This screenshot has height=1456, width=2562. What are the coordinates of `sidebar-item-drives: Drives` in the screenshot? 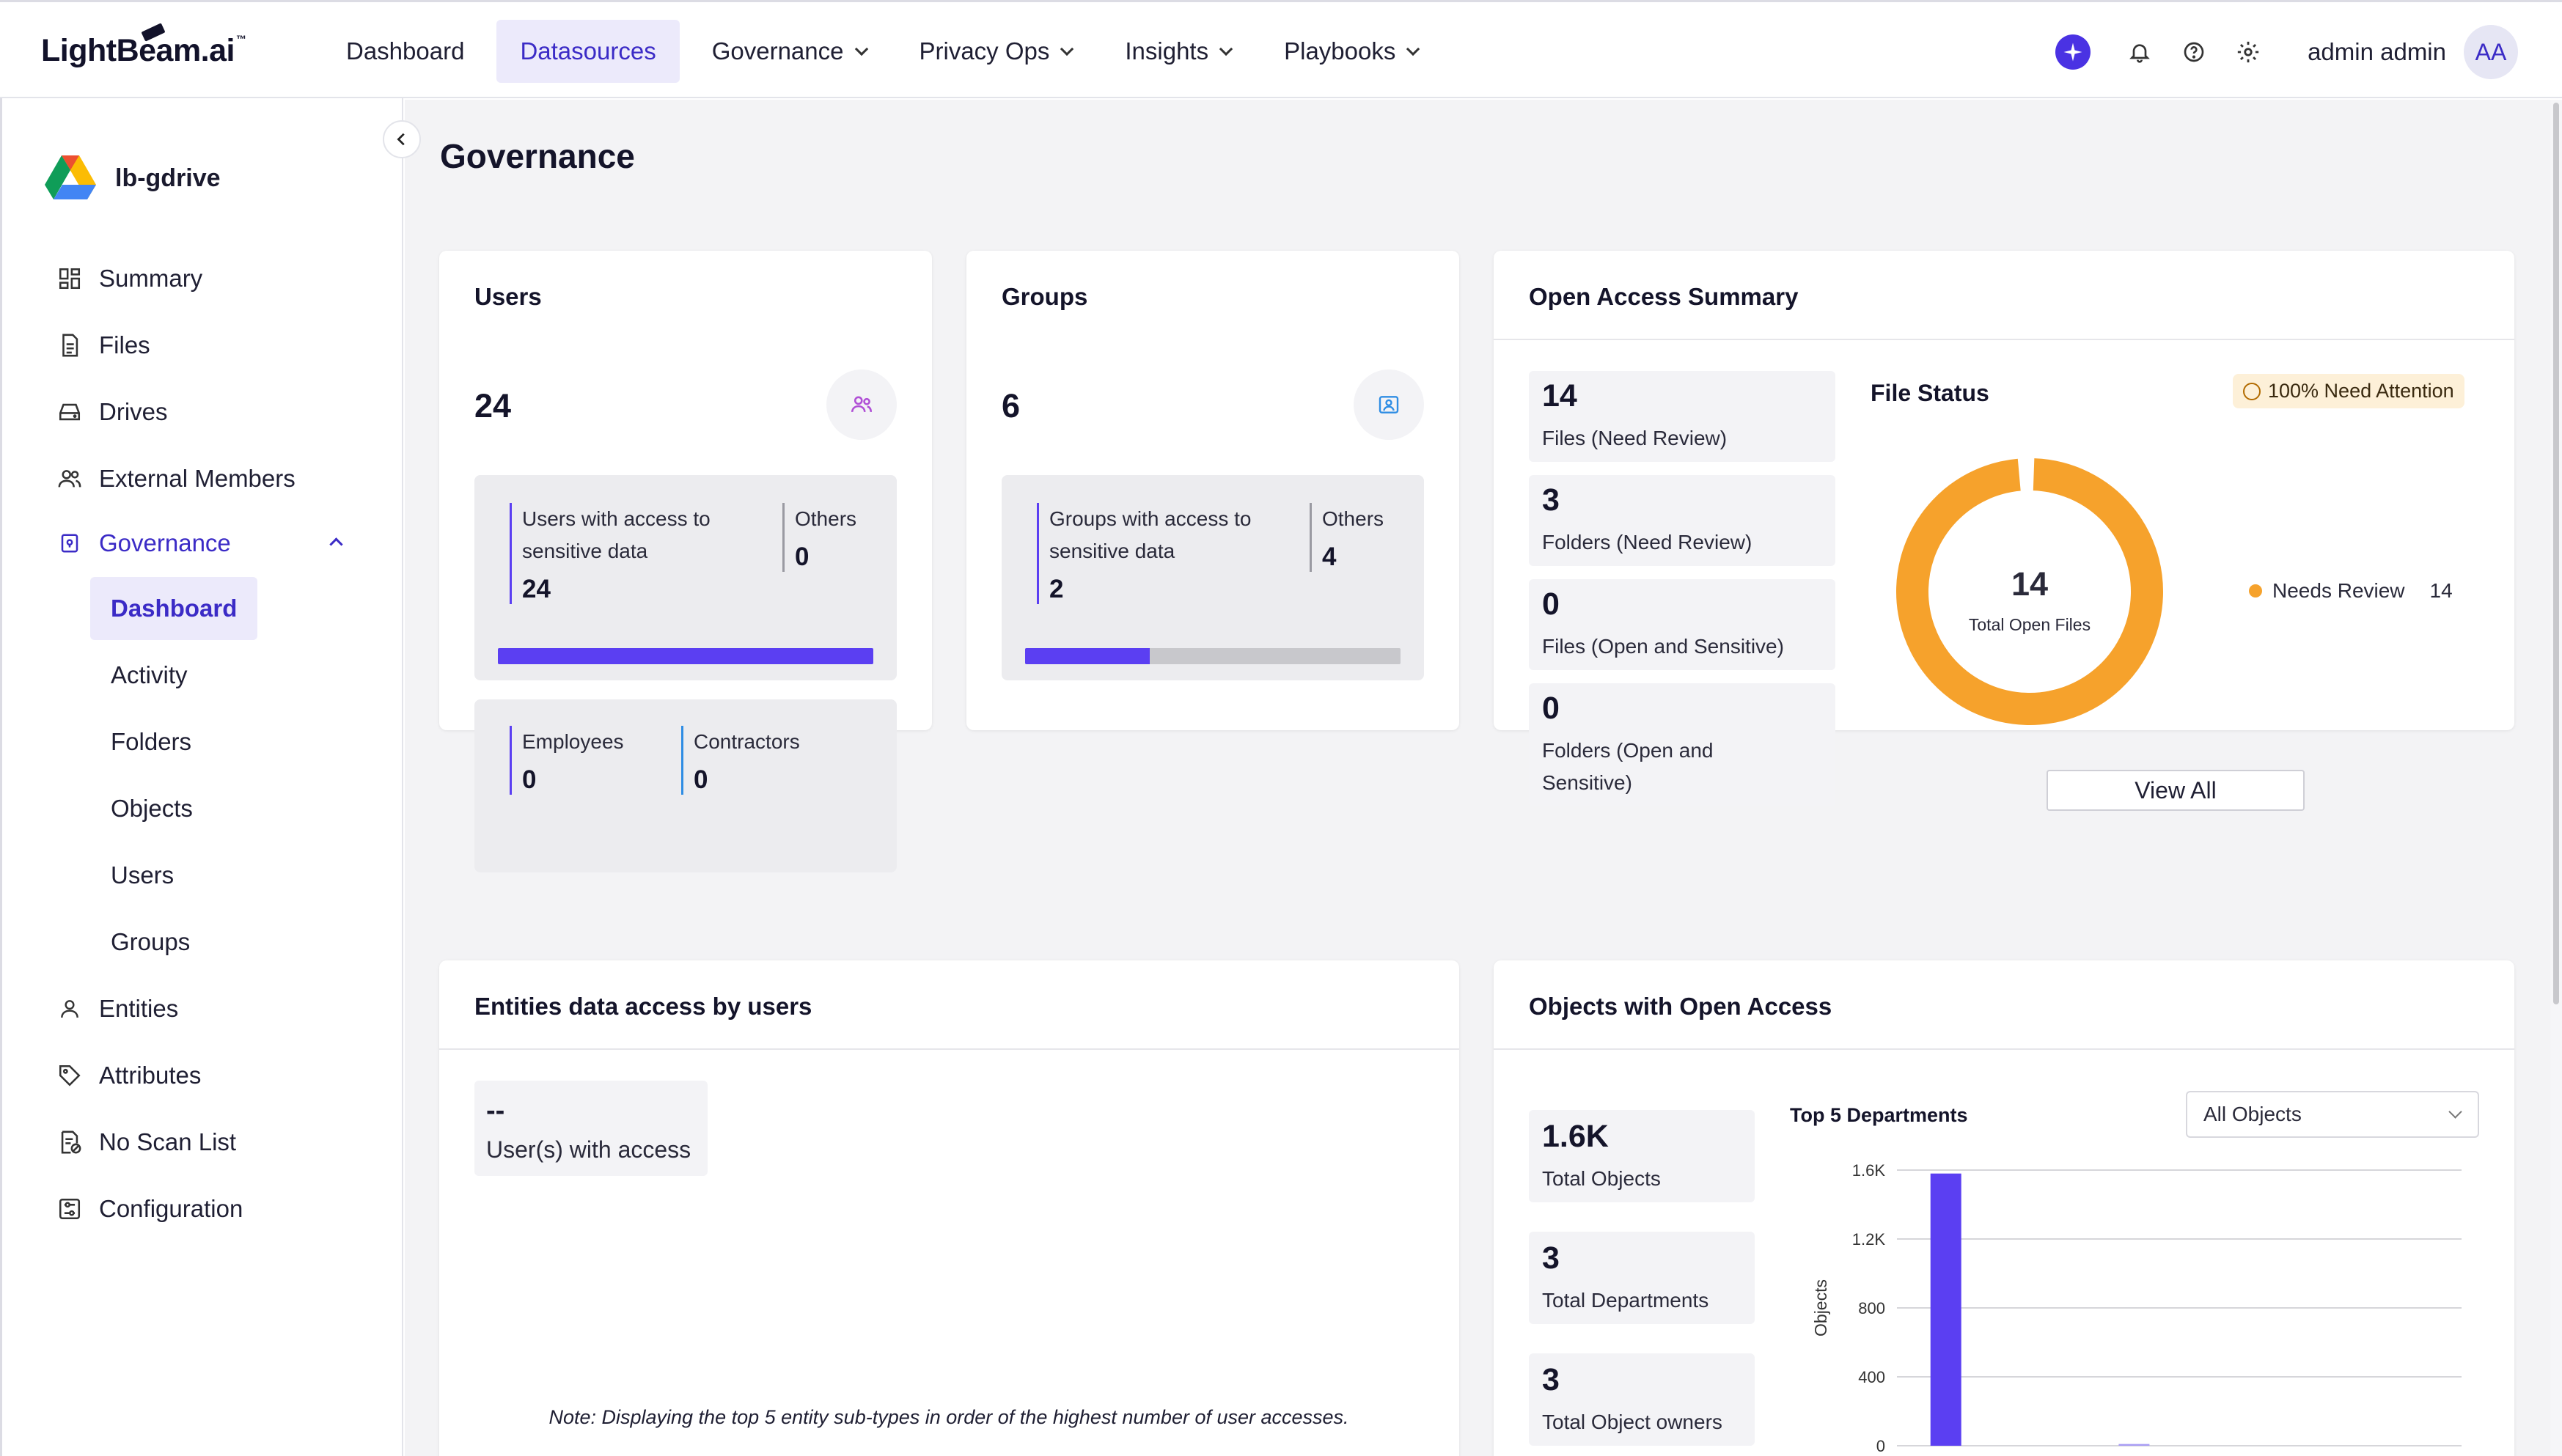 It's located at (204, 411).